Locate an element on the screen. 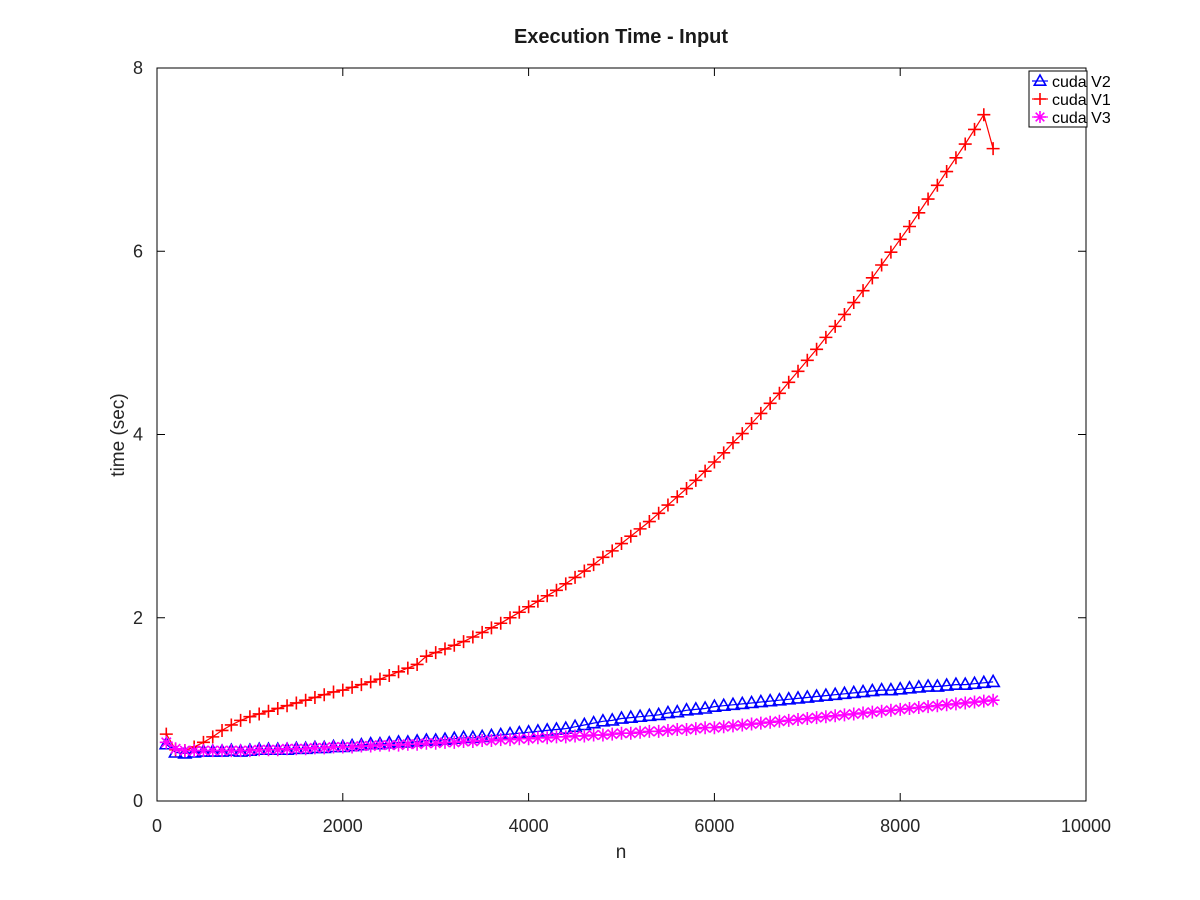  y-tick-label: 0 is located at coordinates (138, 801).